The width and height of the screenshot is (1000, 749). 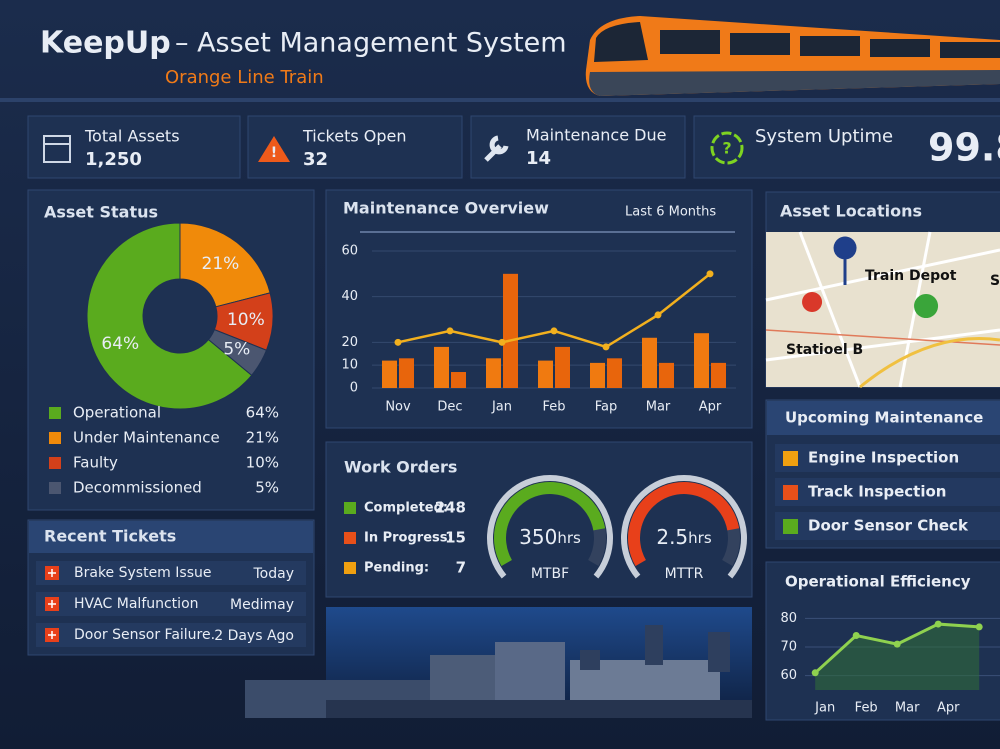 I want to click on donut-segment, so click(x=169, y=316).